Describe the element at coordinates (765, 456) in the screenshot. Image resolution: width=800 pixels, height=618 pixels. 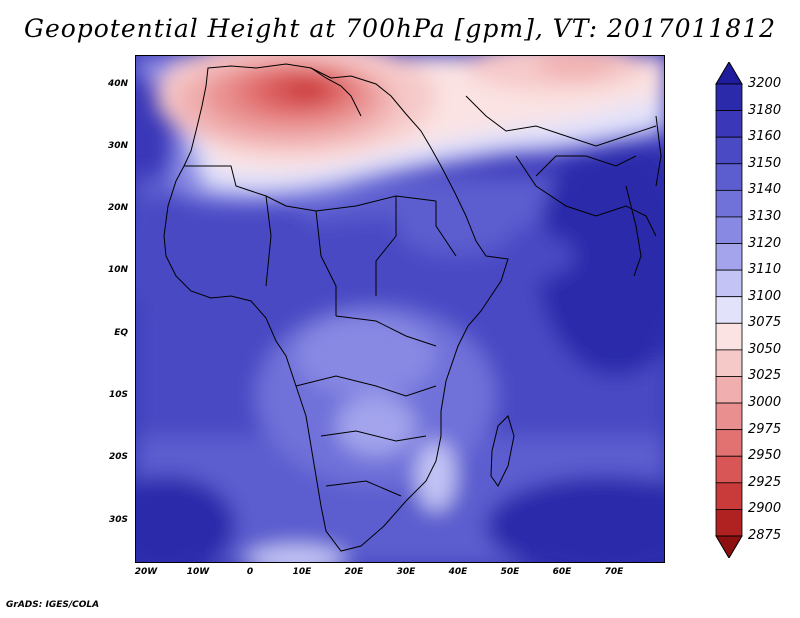
I see `colorbar-level-label: 2950` at that location.